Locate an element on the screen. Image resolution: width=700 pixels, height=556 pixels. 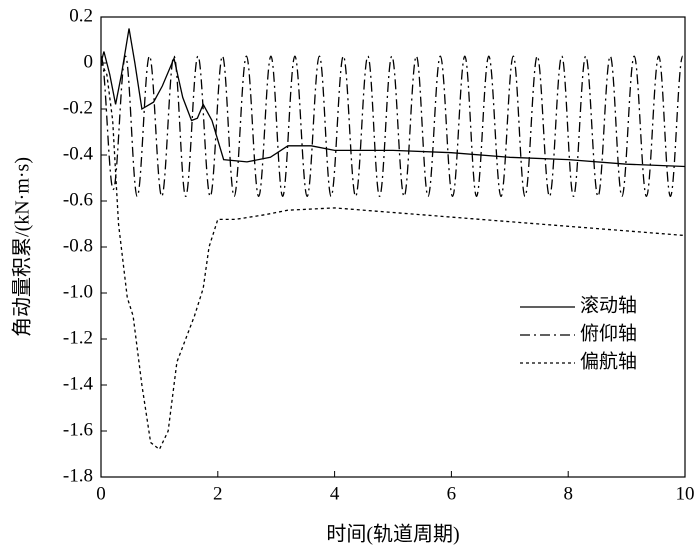
y-tick-label: -0.6 is located at coordinates (78, 199).